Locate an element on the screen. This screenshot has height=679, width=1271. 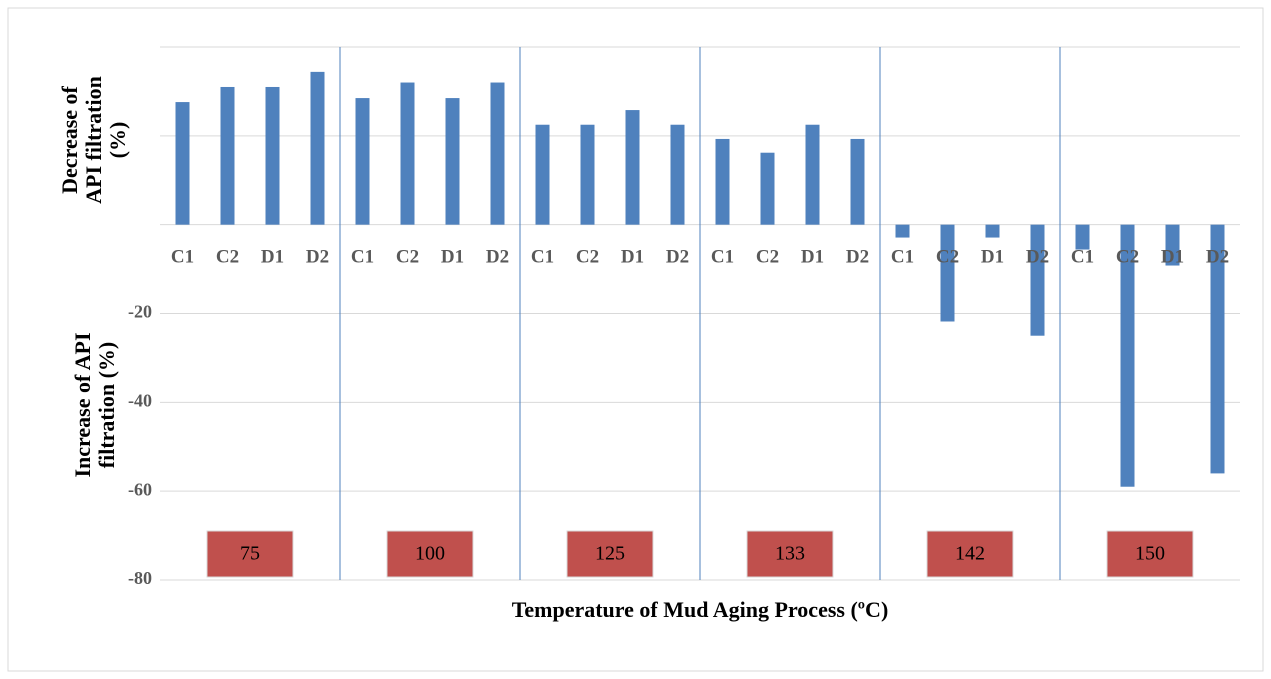
y-tick-label: -20 is located at coordinates (140, 312).